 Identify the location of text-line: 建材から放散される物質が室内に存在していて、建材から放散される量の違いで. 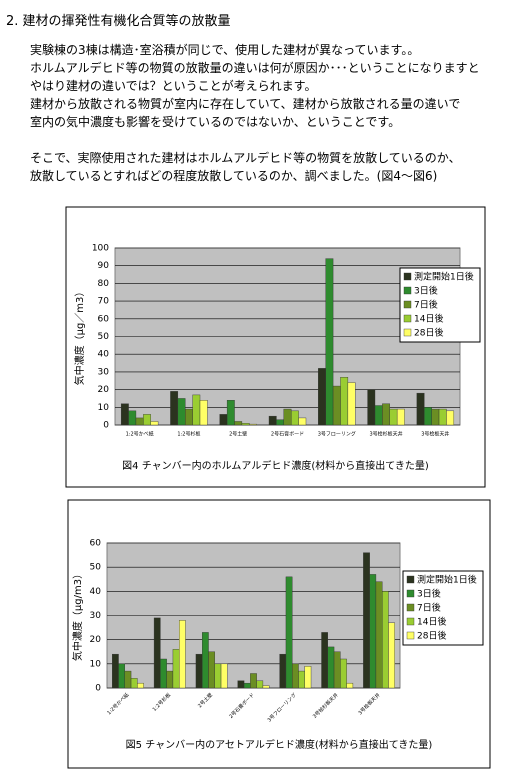
(245, 104).